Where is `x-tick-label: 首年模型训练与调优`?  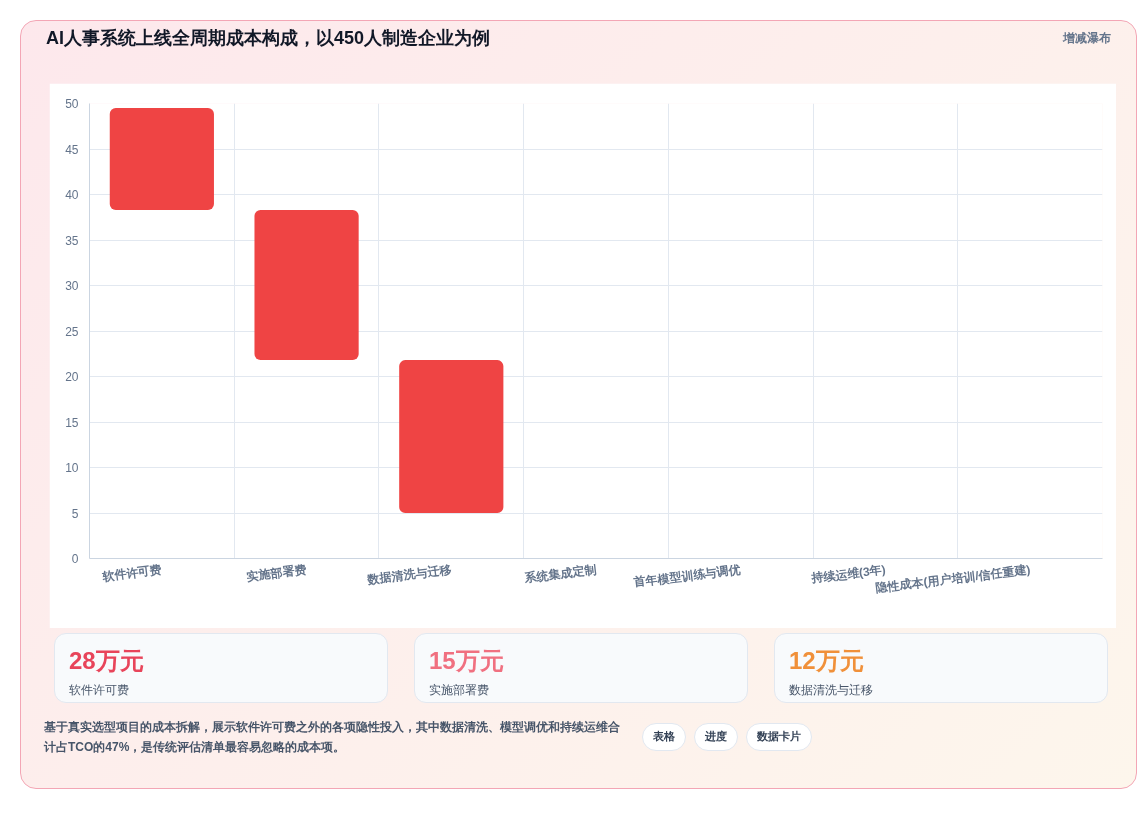 x-tick-label: 首年模型训练与调优 is located at coordinates (686, 576).